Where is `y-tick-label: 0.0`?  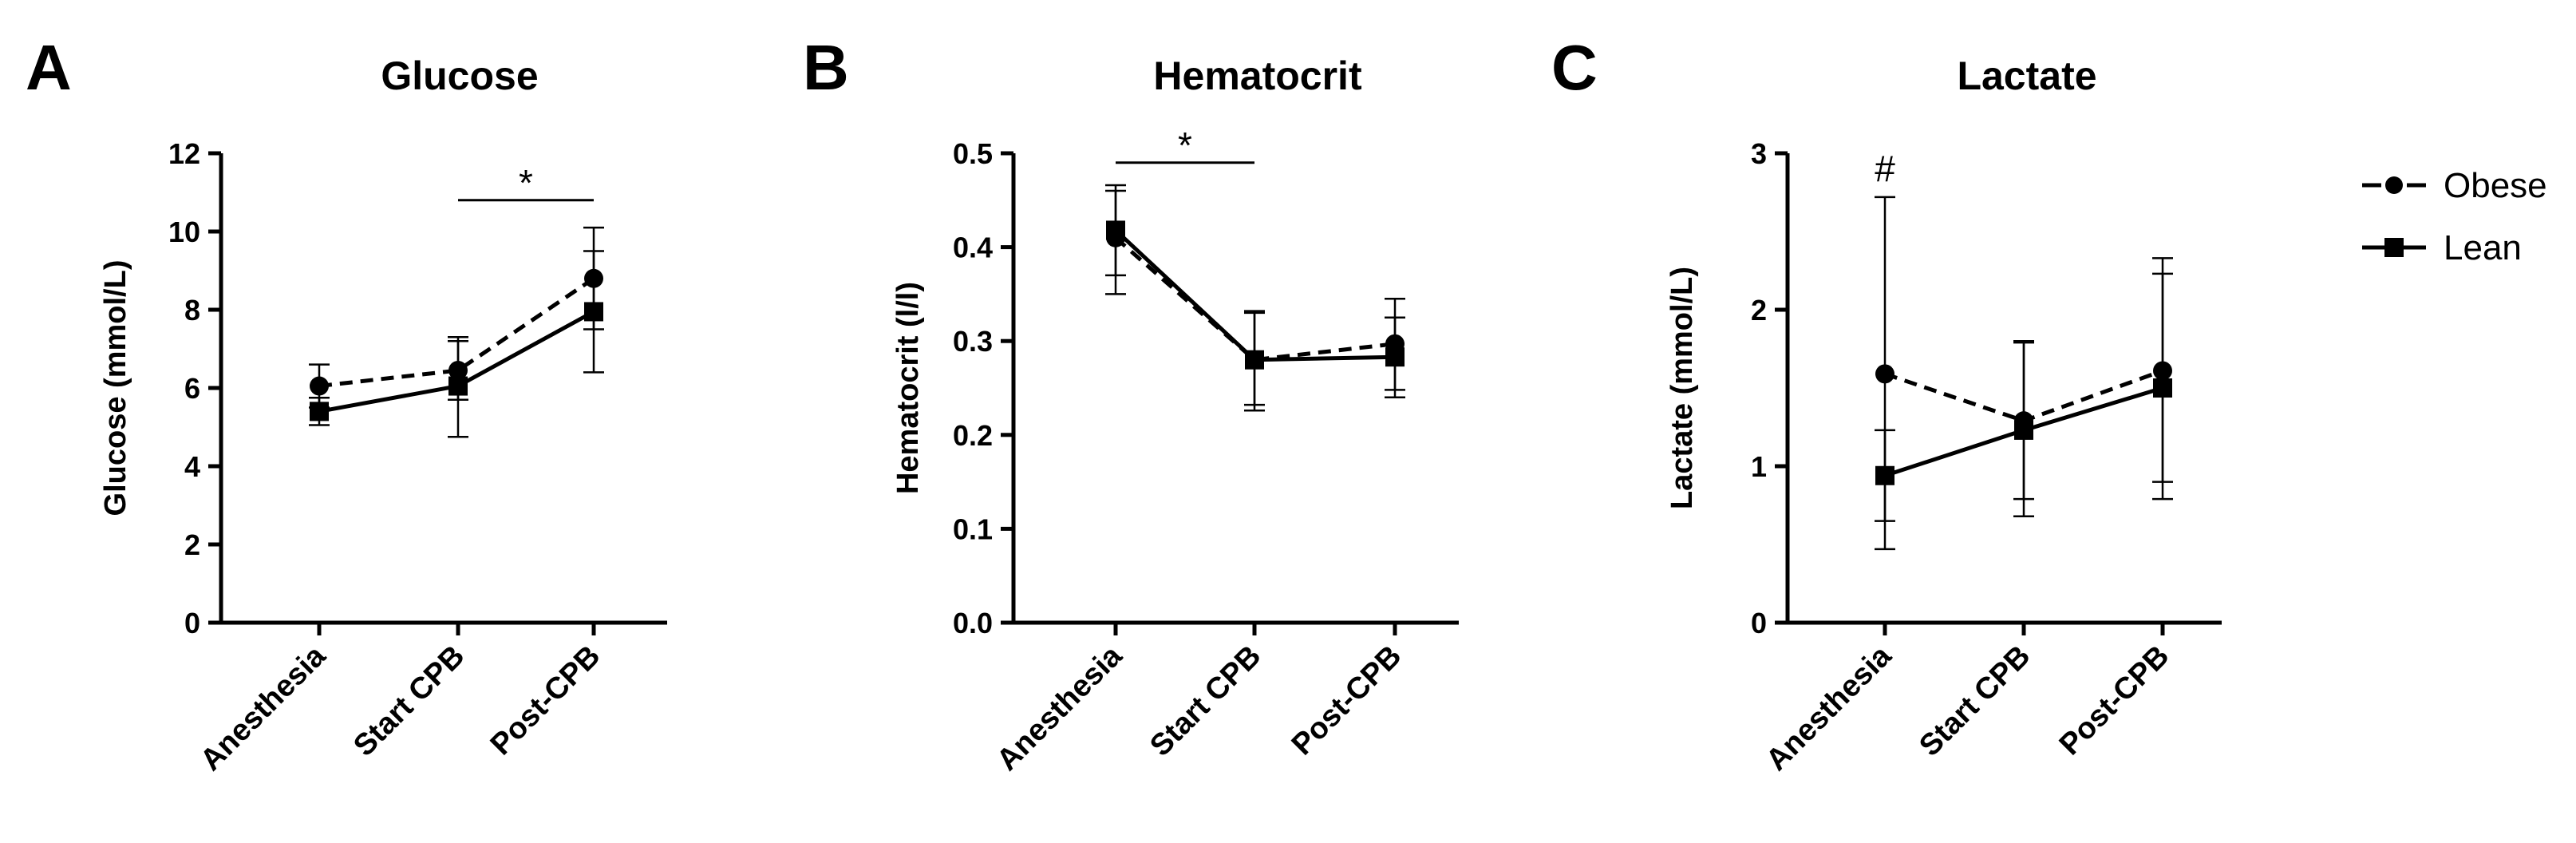
y-tick-label: 0.0 is located at coordinates (973, 623).